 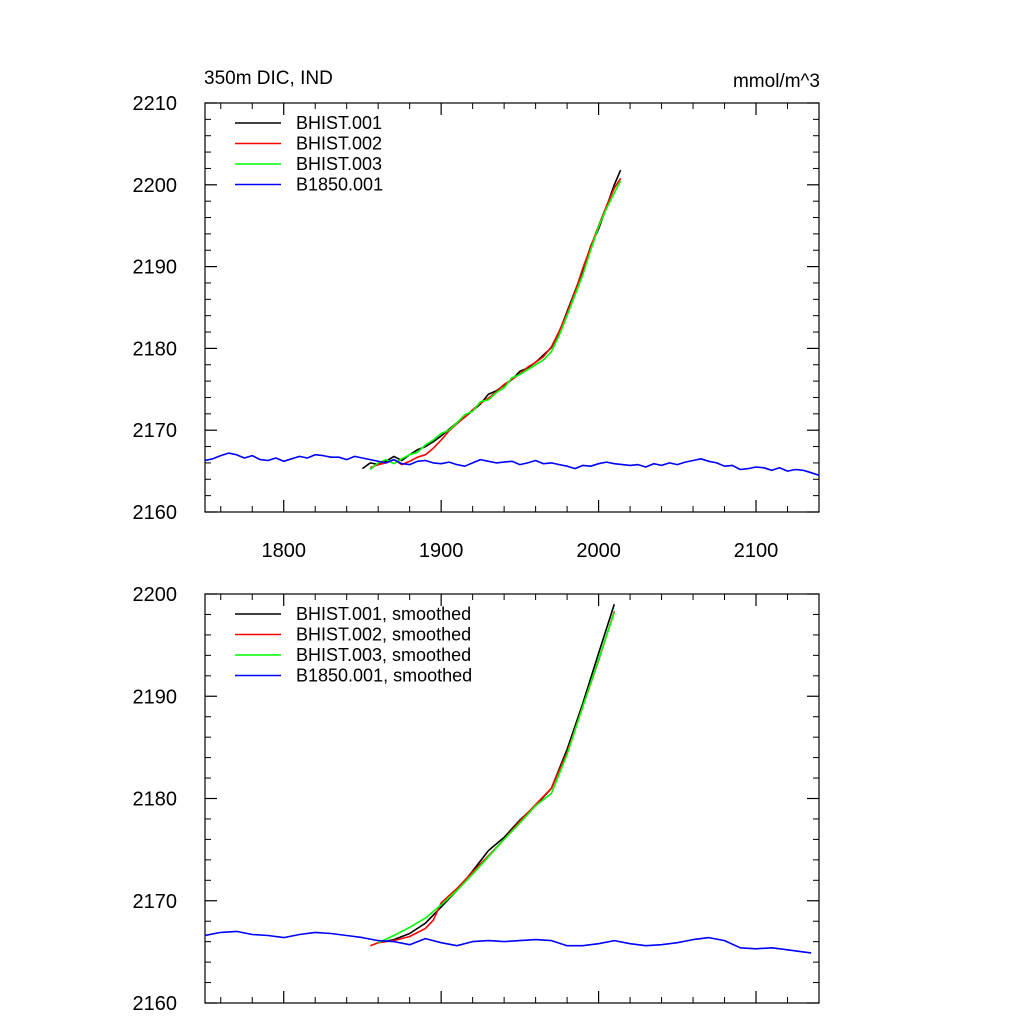 What do you see at coordinates (776, 81) in the screenshot?
I see `panel-units: mmol/m^3` at bounding box center [776, 81].